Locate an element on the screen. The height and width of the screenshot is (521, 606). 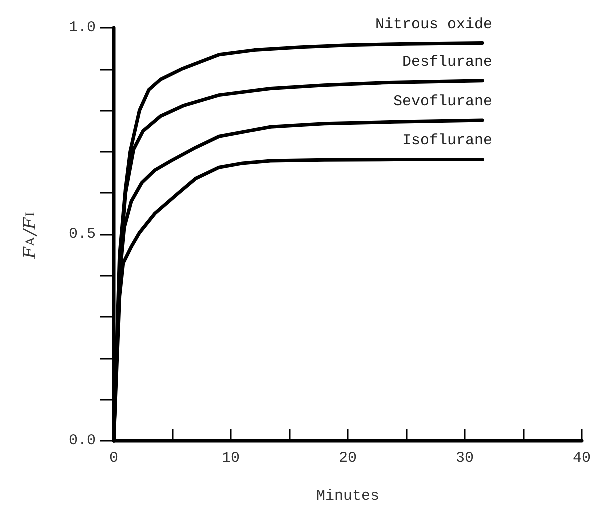
x-axis-title: Minutes is located at coordinates (348, 496).